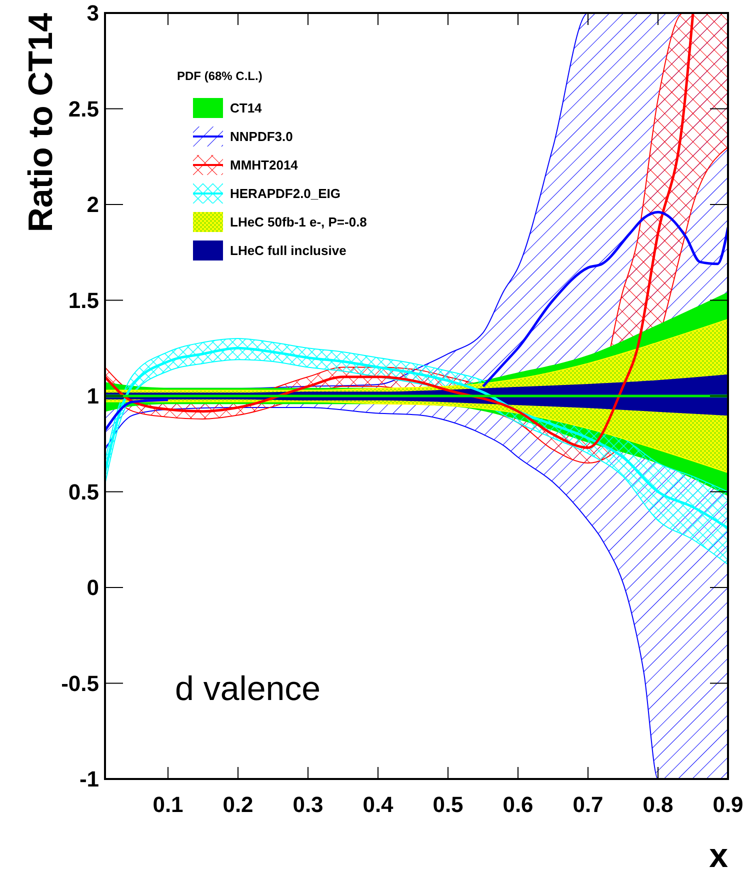 The image size is (755, 877). I want to click on legend-label: MMHT2014, so click(264, 165).